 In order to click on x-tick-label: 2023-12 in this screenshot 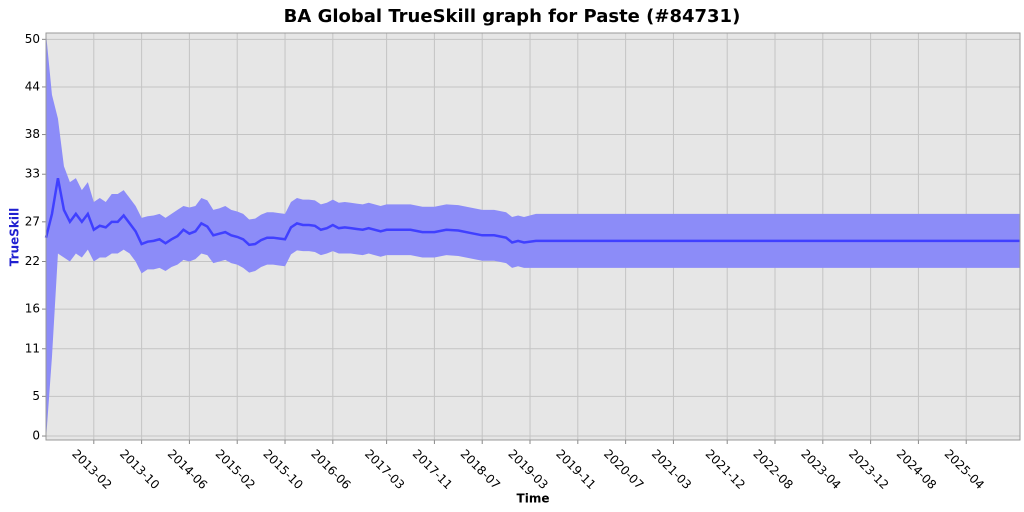, I will do `click(868, 469)`.